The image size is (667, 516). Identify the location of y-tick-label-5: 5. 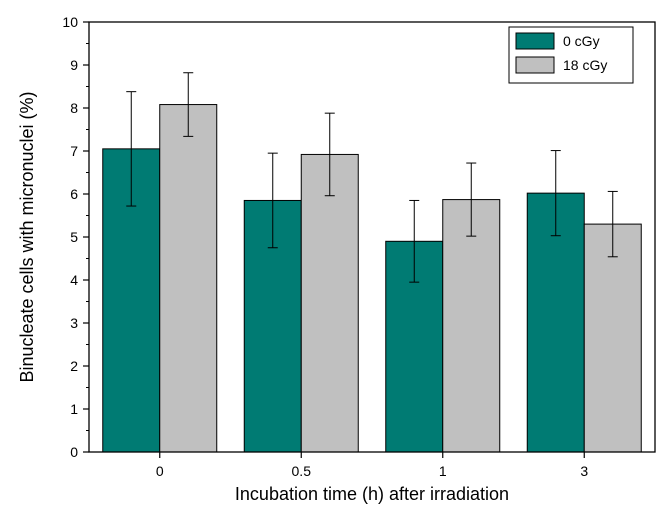
(74, 237).